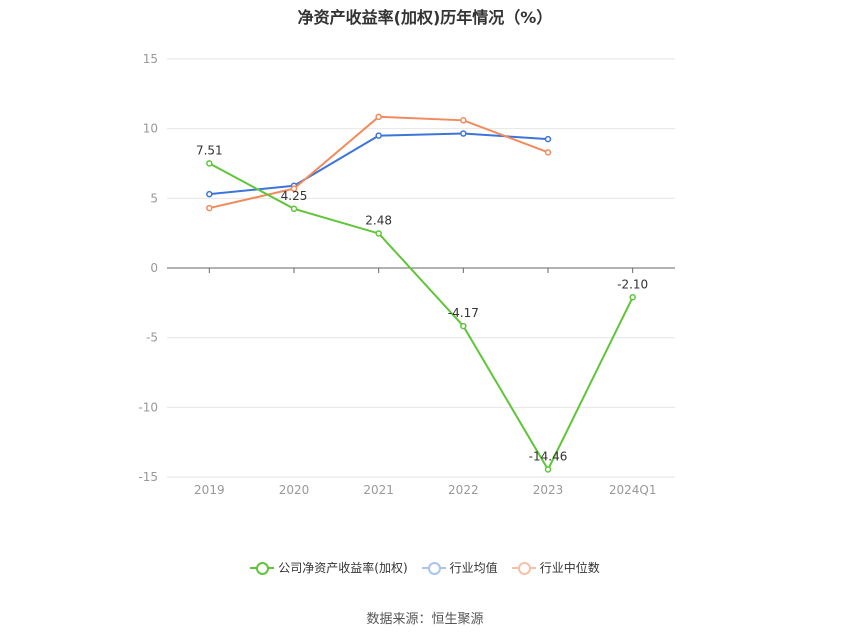 The width and height of the screenshot is (850, 637). I want to click on legend: 公司净资产收益率(加权) 行业均值 行业中位数, so click(425, 567).